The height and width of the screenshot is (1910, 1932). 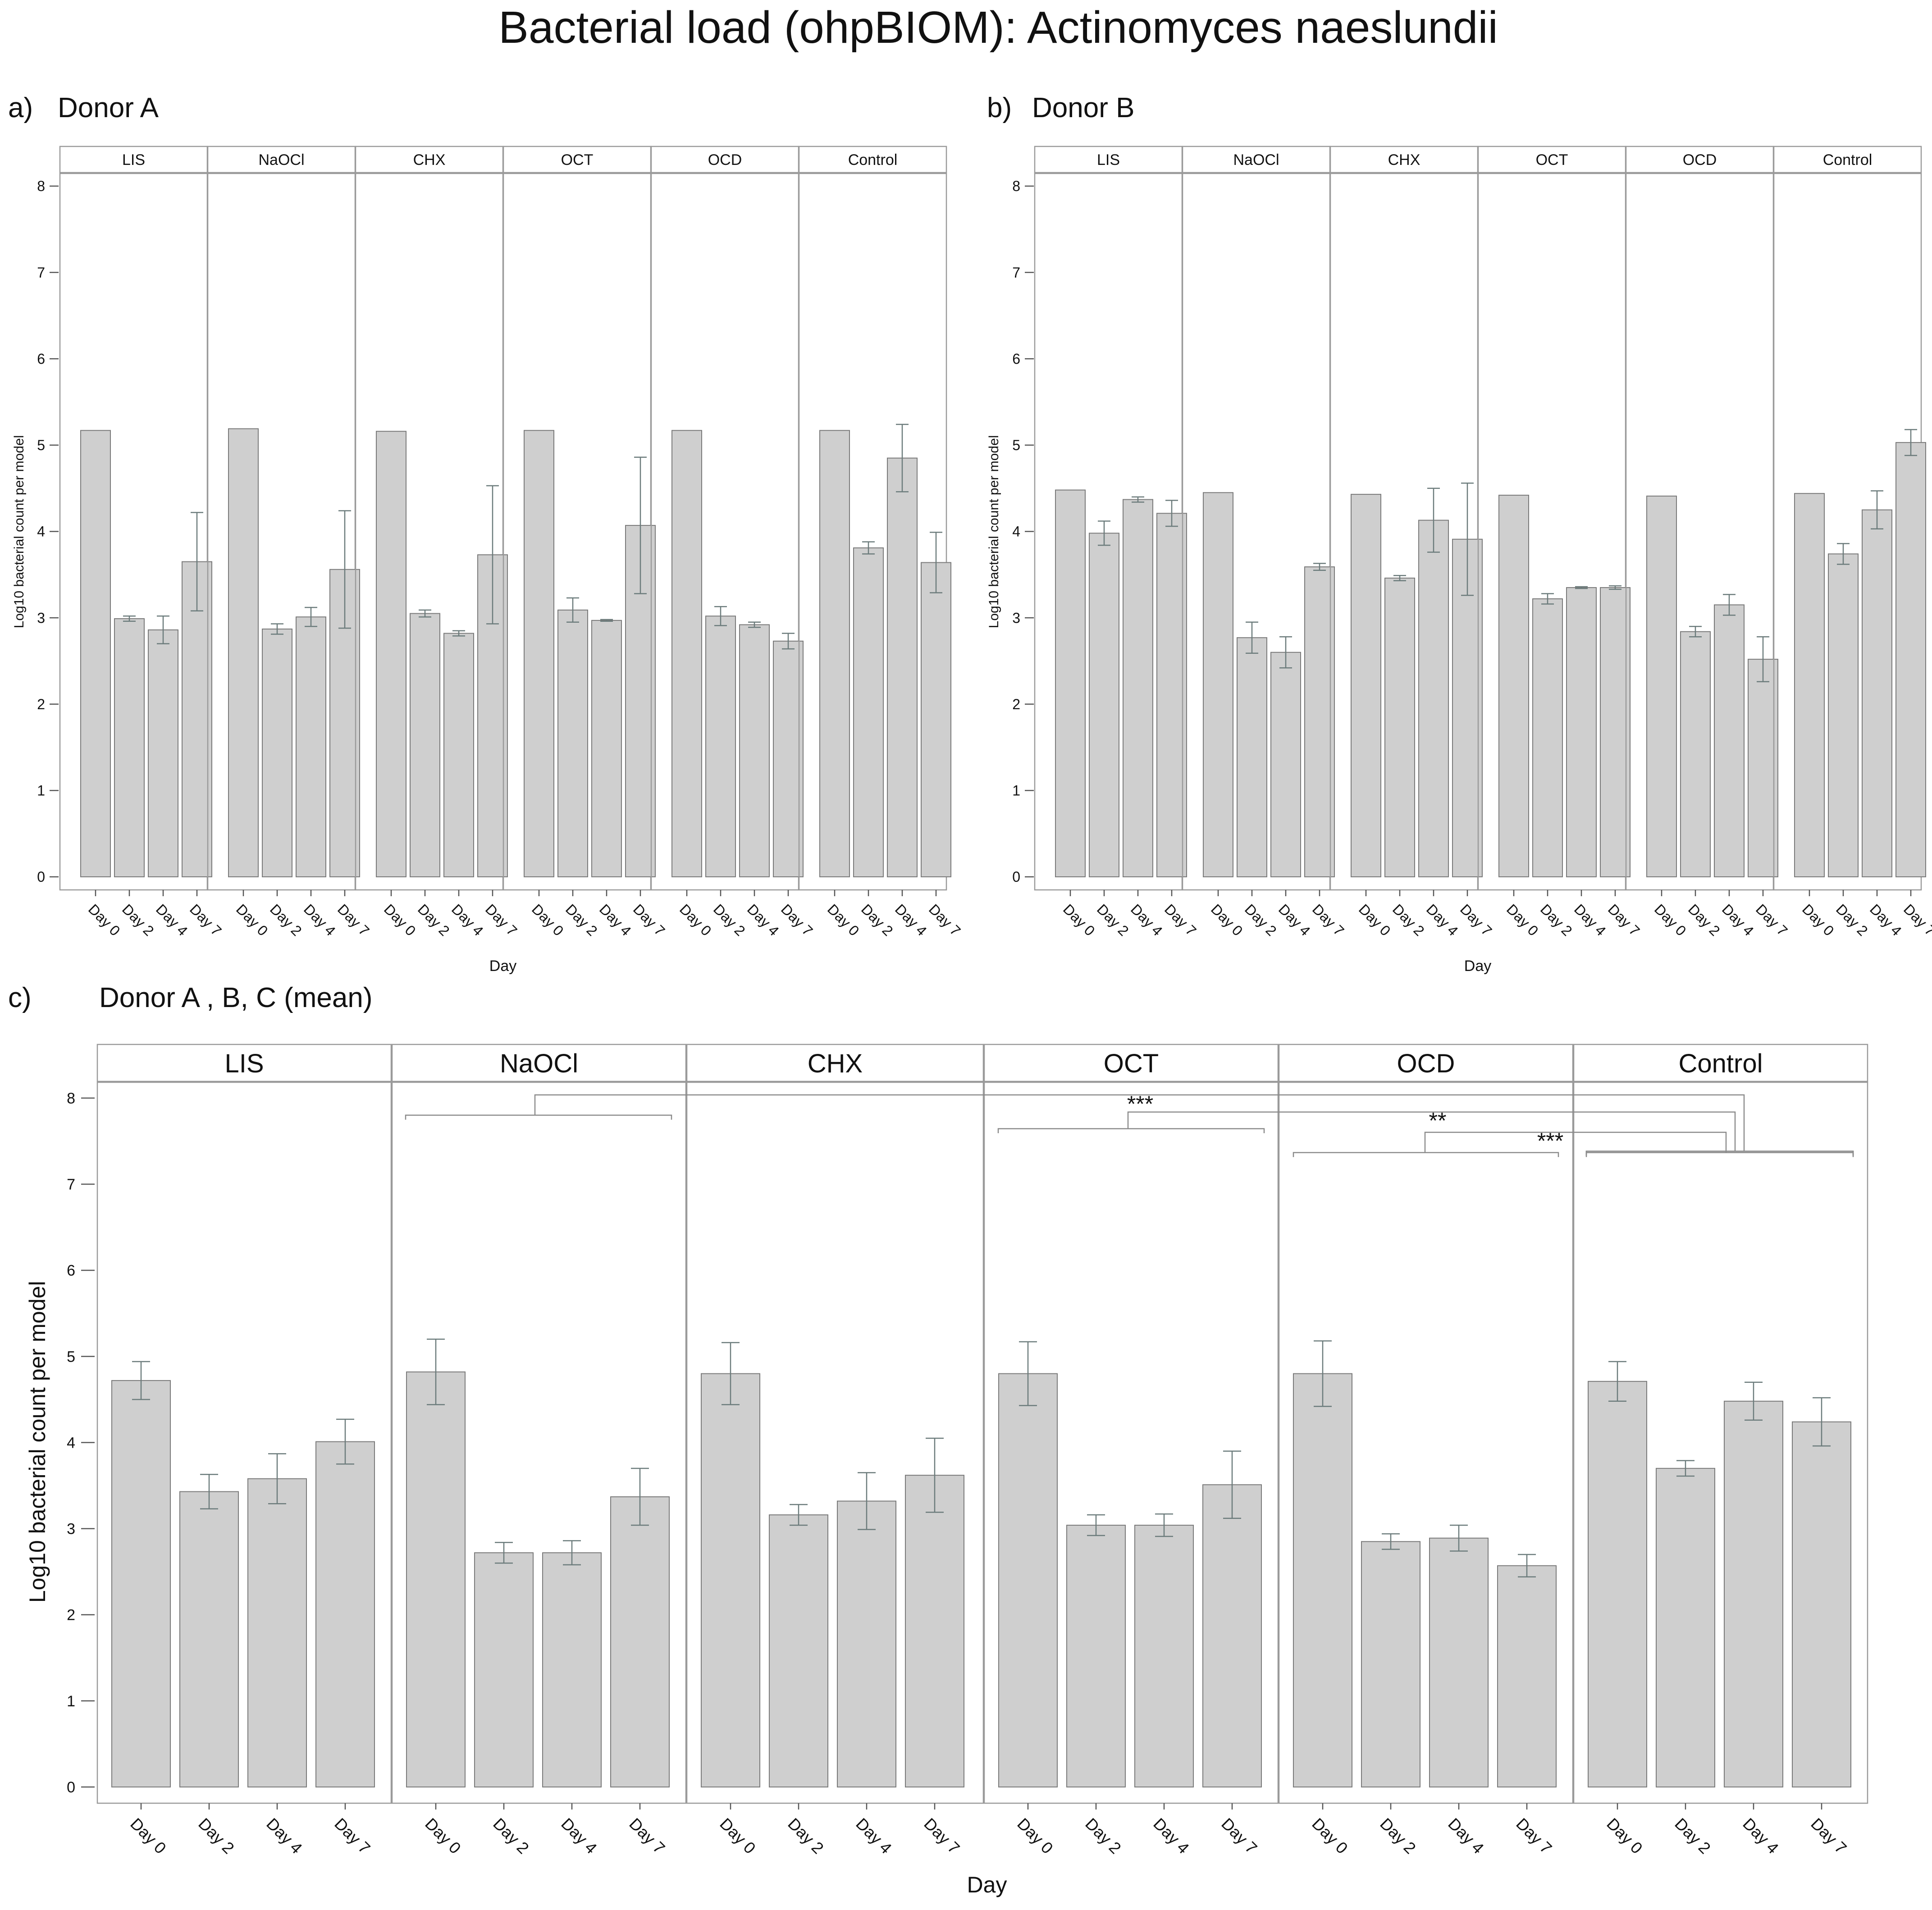 What do you see at coordinates (1108, 160) in the screenshot?
I see `facet-strip-label: LIS` at bounding box center [1108, 160].